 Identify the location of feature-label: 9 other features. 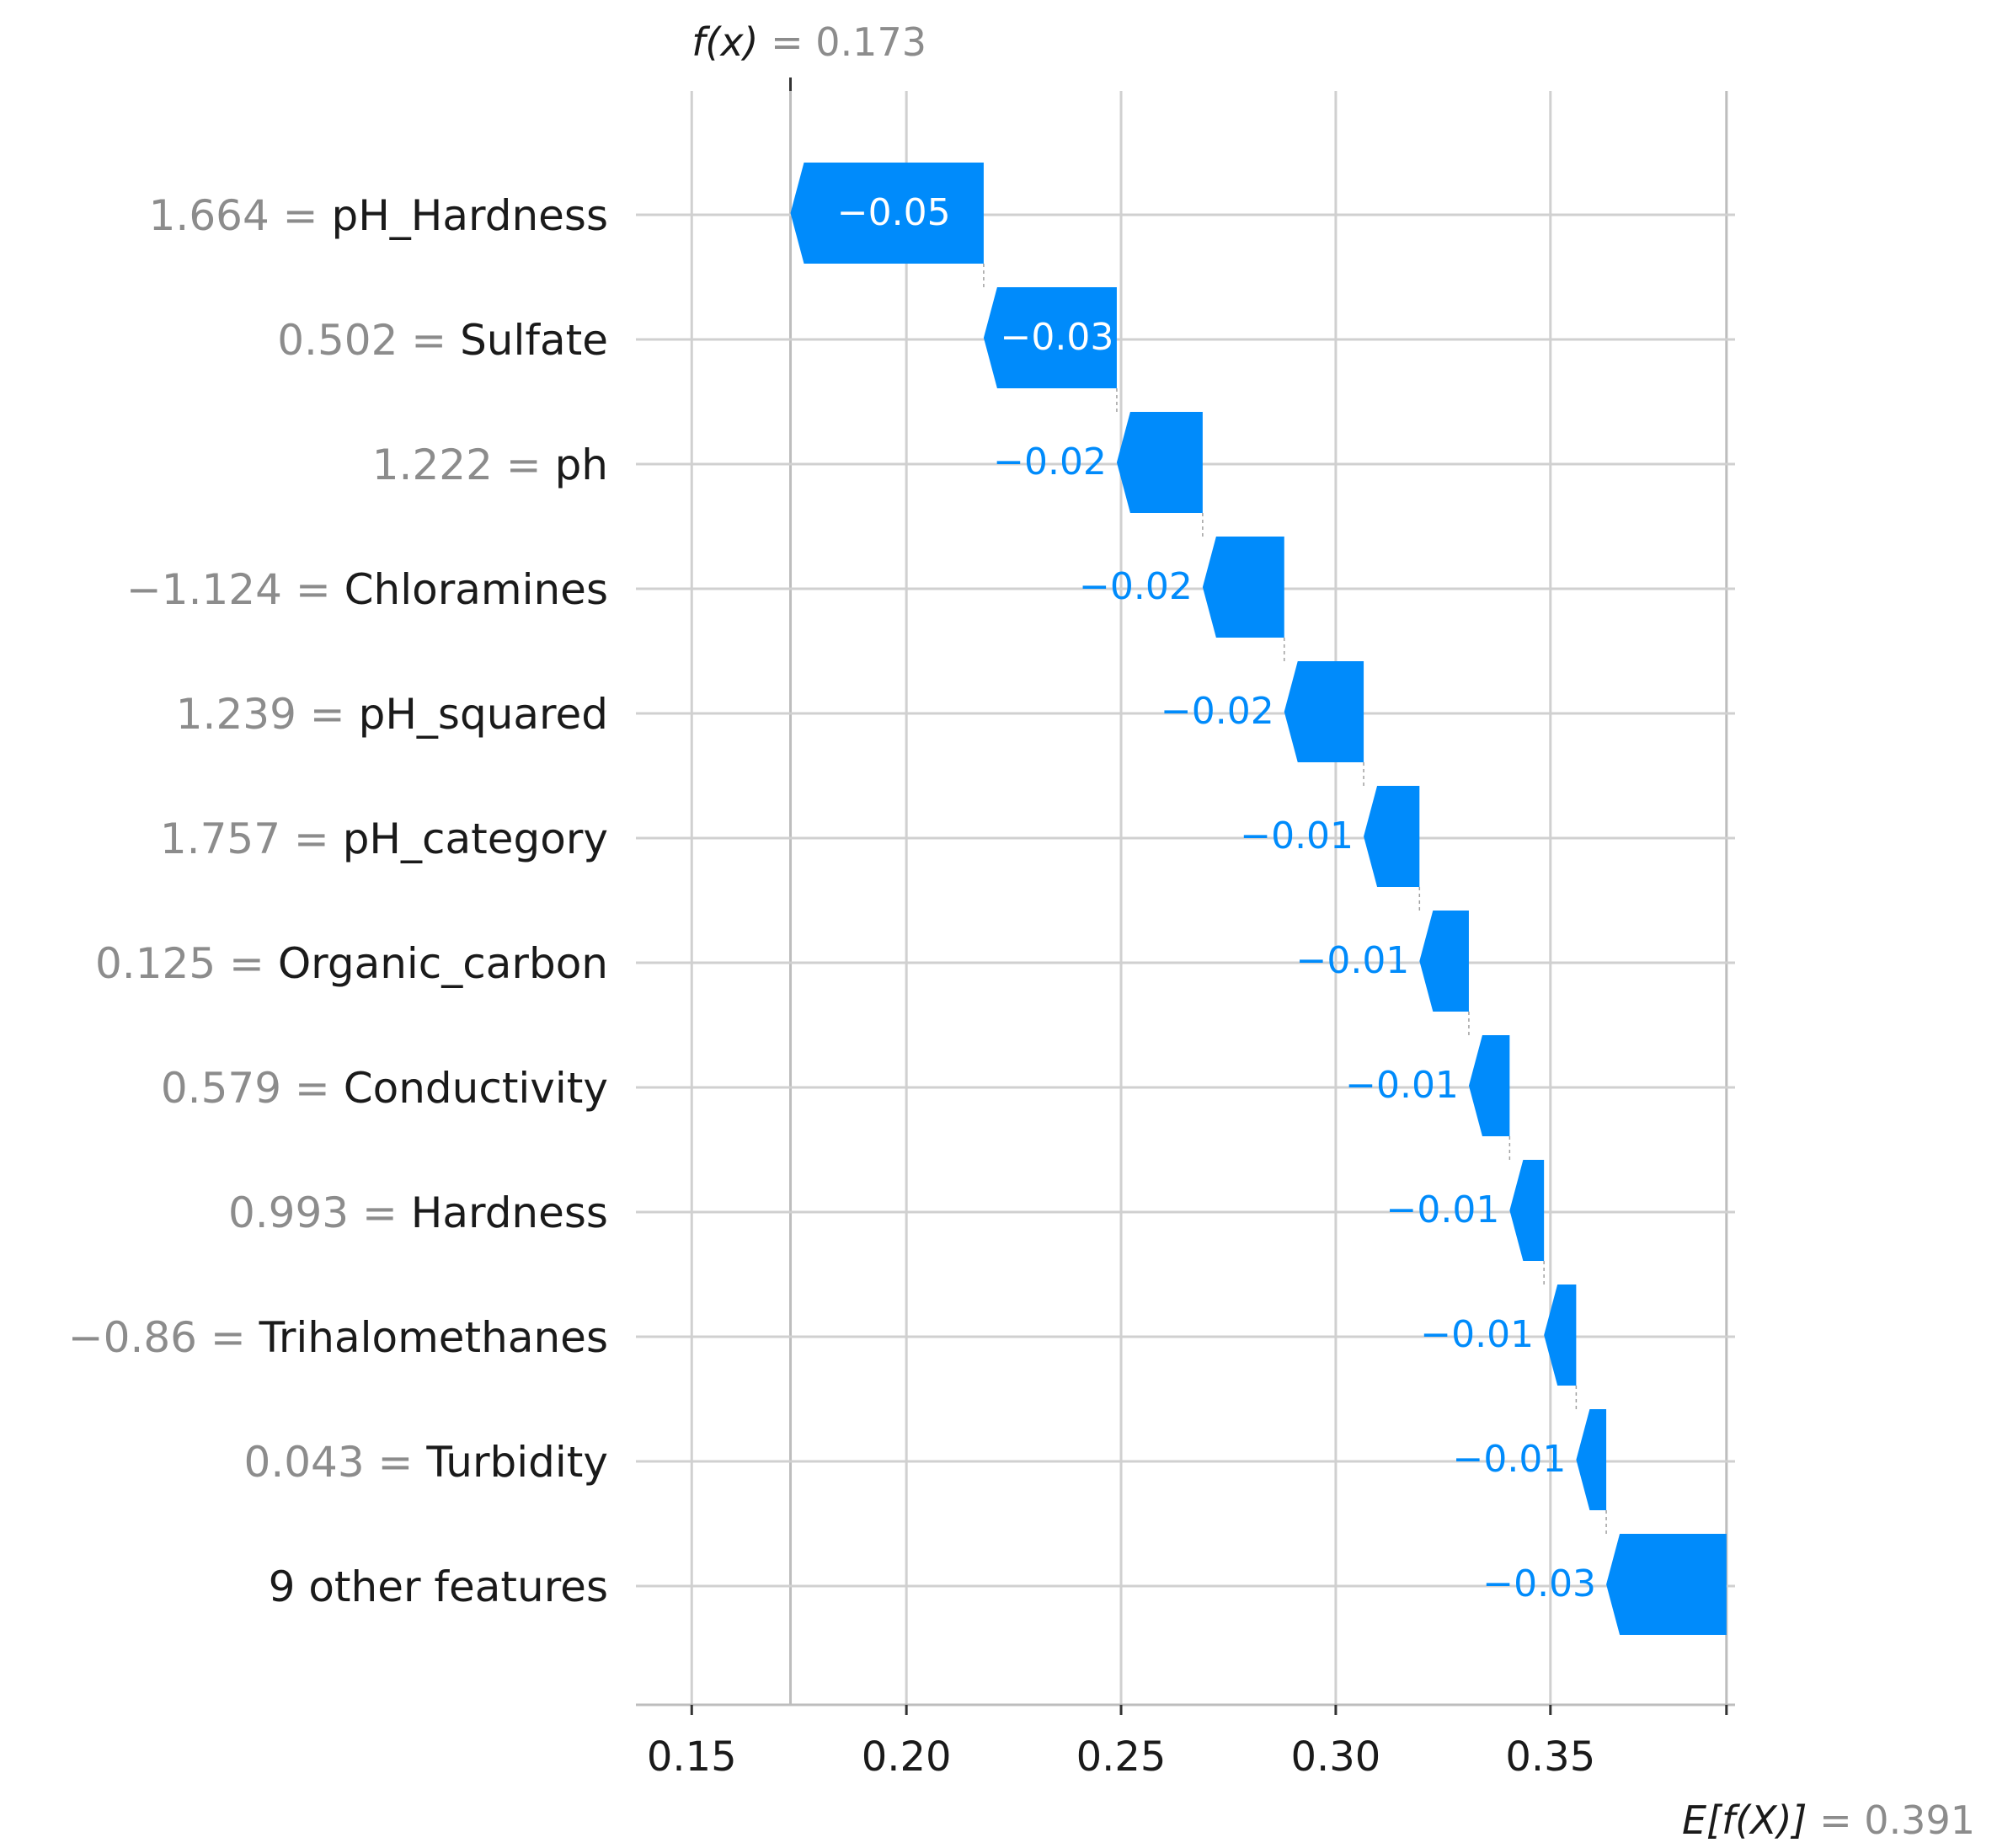
(439, 1586).